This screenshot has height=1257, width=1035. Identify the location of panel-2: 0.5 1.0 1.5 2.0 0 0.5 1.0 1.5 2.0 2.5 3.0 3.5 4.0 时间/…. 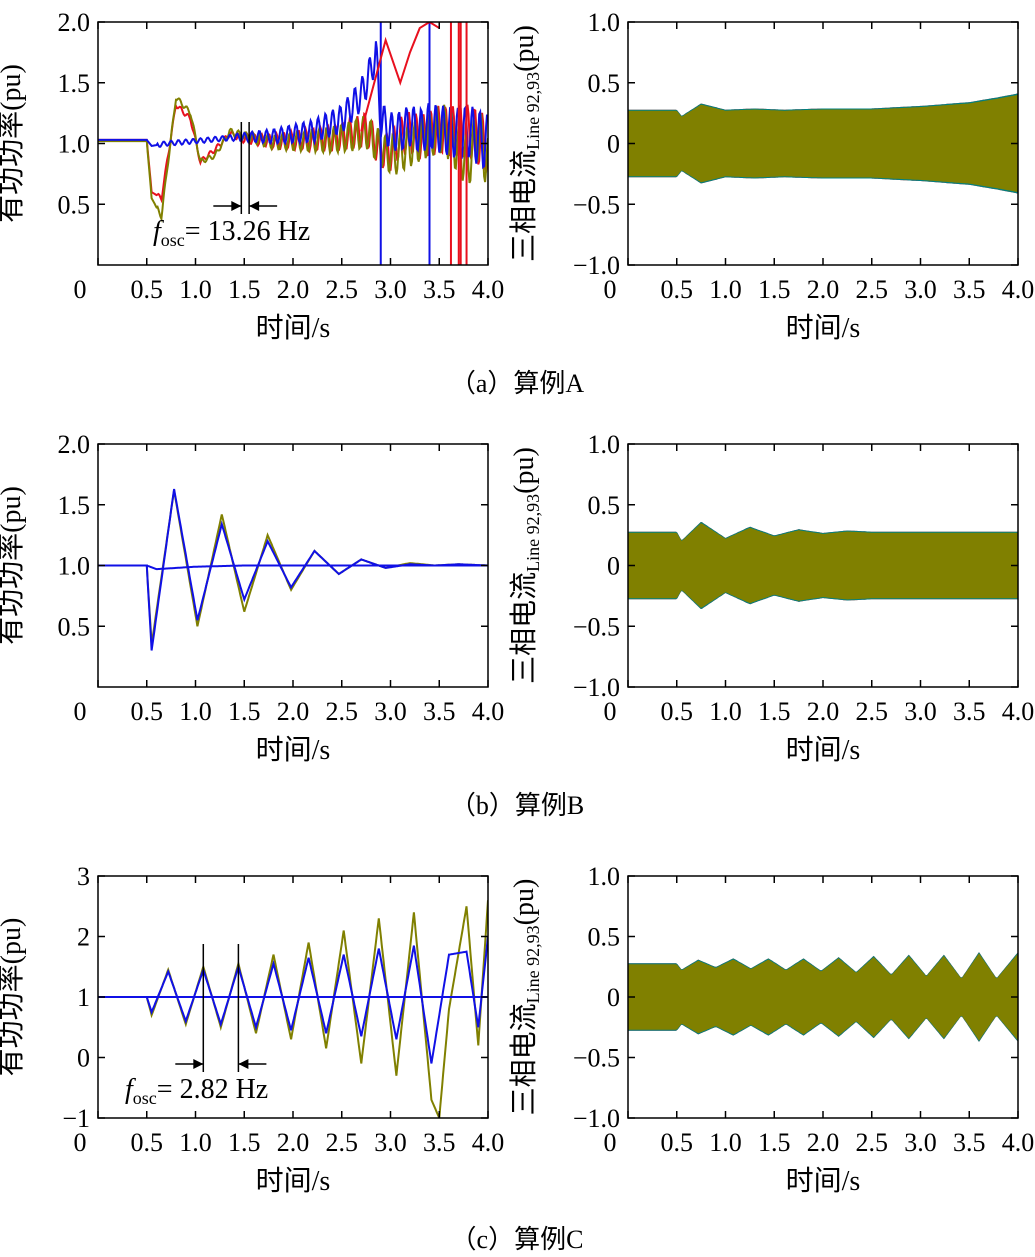
(252, 598).